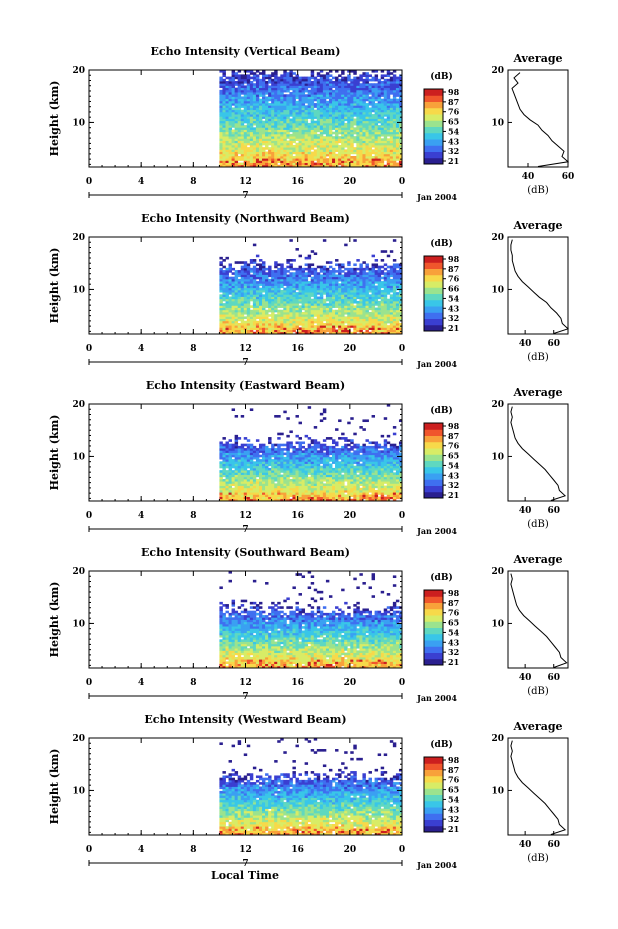 The width and height of the screenshot is (618, 929). Describe the element at coordinates (454, 259) in the screenshot. I see `colorbar-tick-label: 98` at that location.